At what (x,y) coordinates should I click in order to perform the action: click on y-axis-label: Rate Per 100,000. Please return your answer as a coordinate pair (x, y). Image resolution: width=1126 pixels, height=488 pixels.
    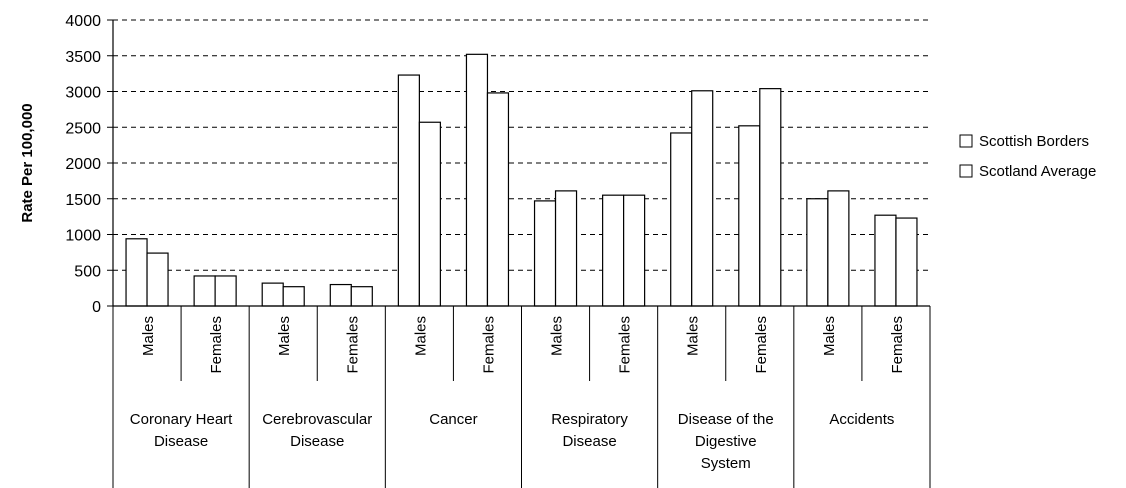
    Looking at the image, I should click on (27, 162).